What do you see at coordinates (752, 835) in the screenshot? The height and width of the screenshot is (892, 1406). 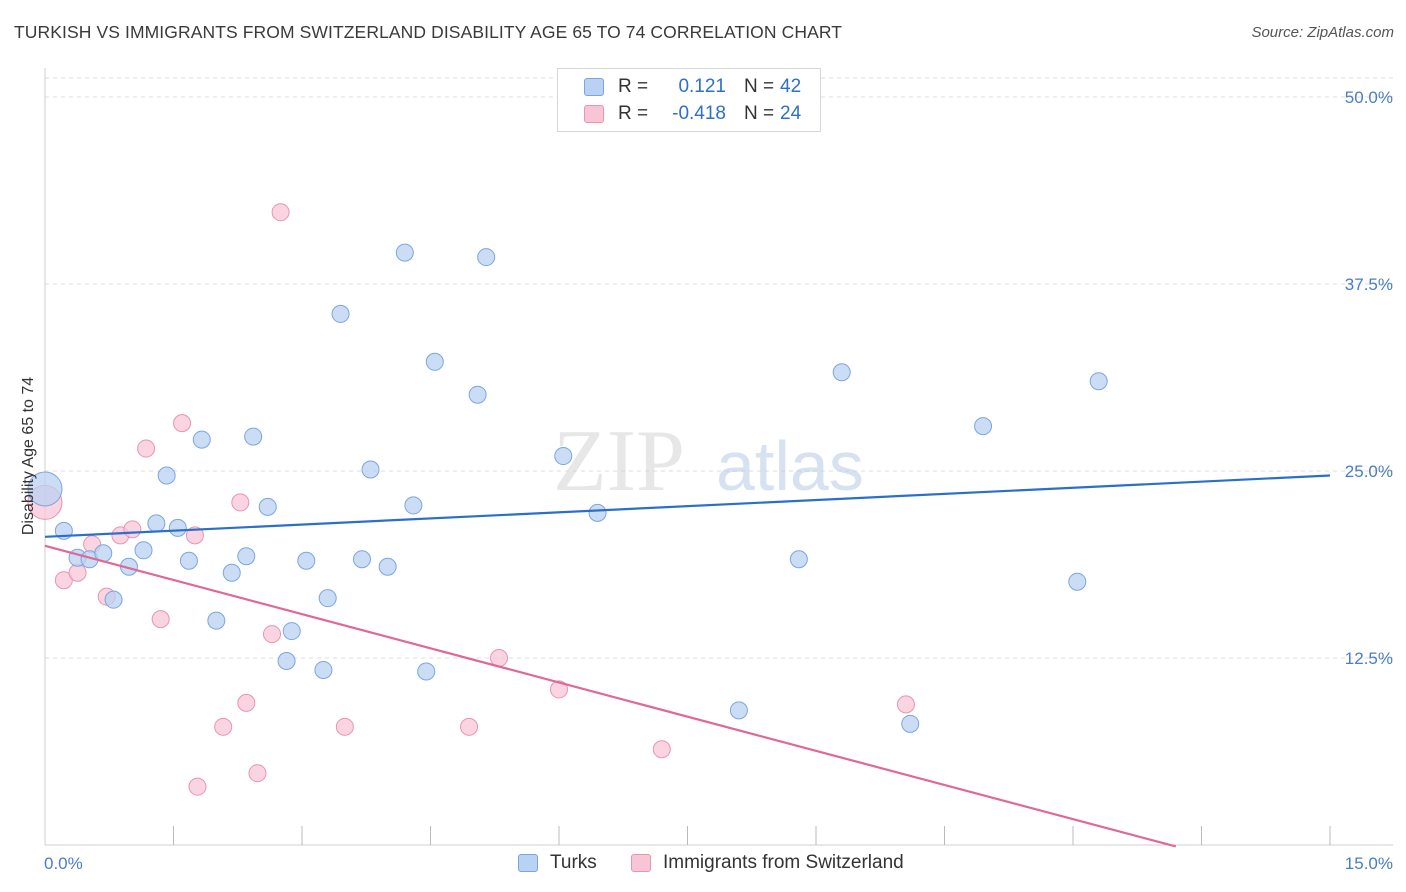 I see `x-ticks` at bounding box center [752, 835].